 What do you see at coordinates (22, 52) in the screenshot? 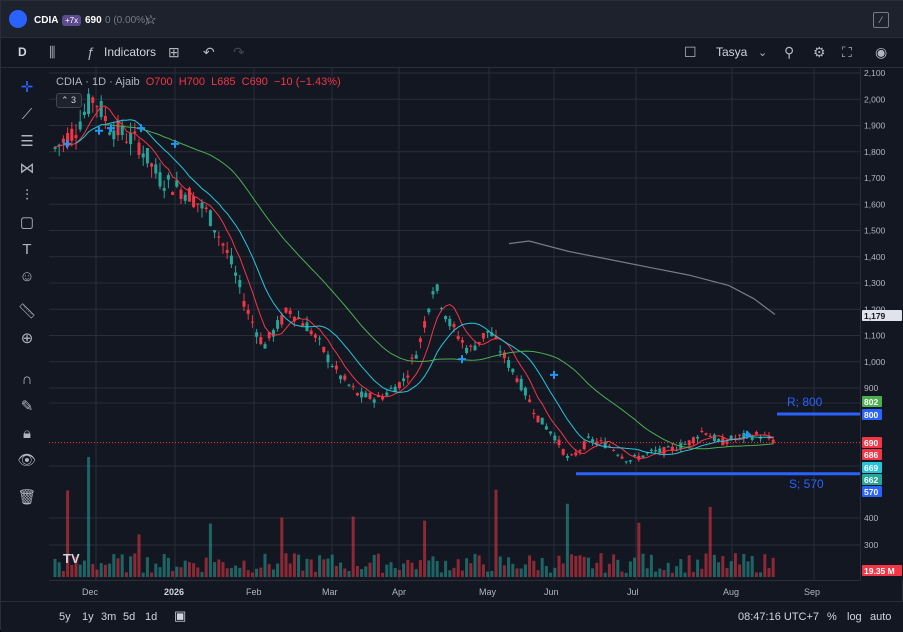
I see `interval-button: D` at bounding box center [22, 52].